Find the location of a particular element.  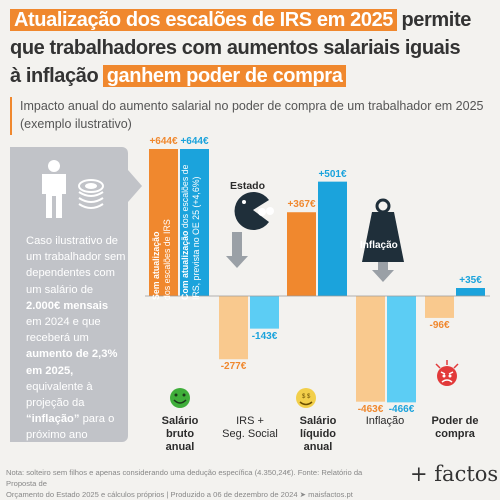

info-panel-pointer is located at coordinates (135, 186).